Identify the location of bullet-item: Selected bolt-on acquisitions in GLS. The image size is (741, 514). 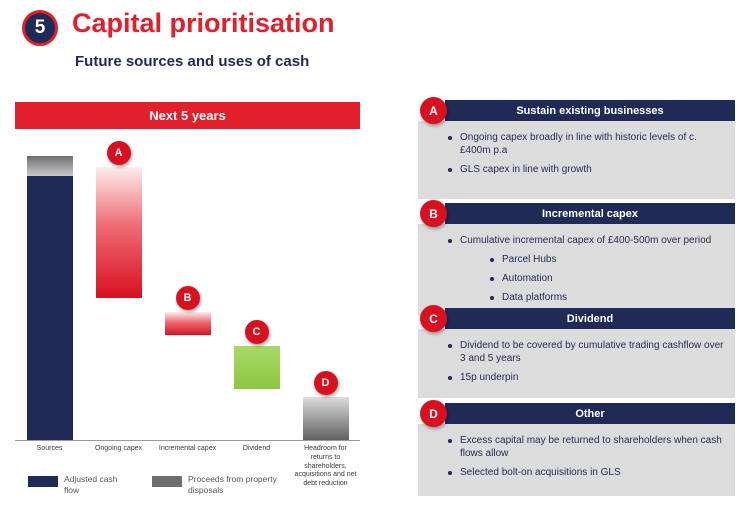
(571, 472).